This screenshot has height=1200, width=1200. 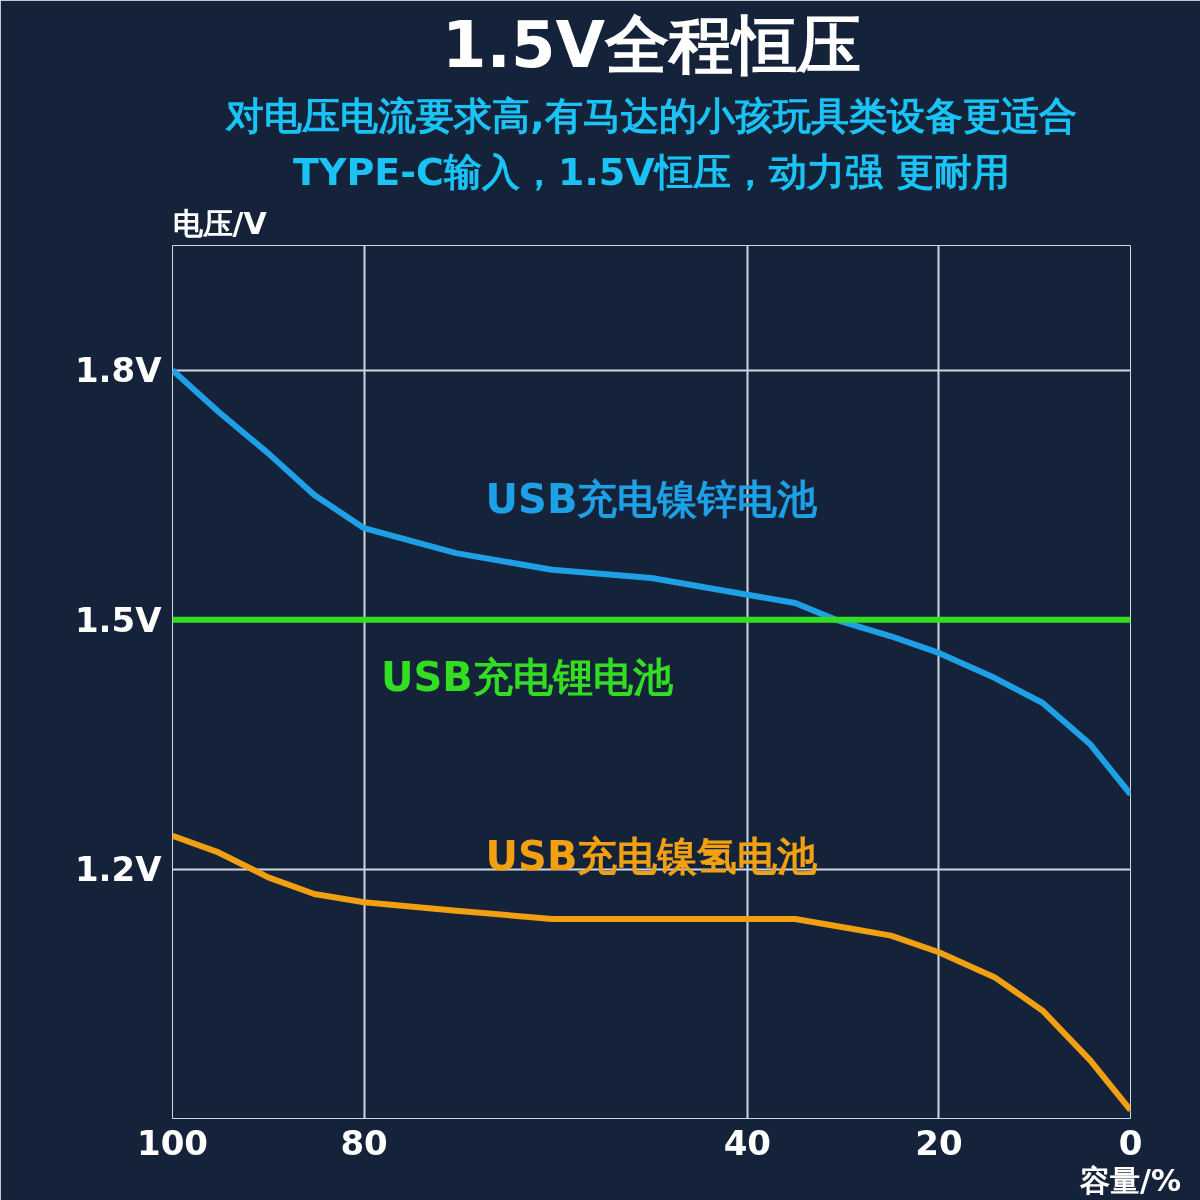 I want to click on y-tick-label: 1.5V, so click(x=118, y=619).